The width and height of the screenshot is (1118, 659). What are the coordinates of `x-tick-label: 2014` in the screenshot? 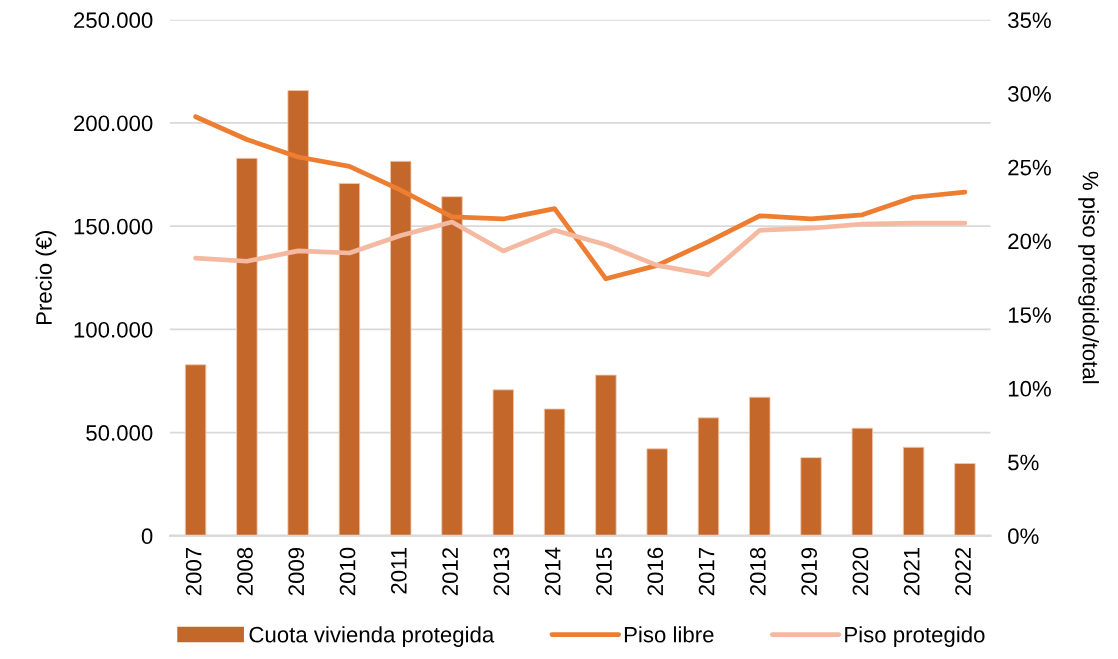 It's located at (552, 571).